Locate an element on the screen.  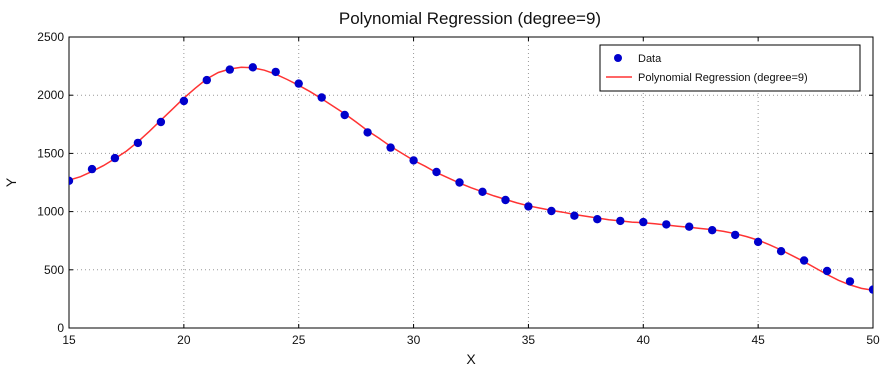
legend-box is located at coordinates (730, 68).